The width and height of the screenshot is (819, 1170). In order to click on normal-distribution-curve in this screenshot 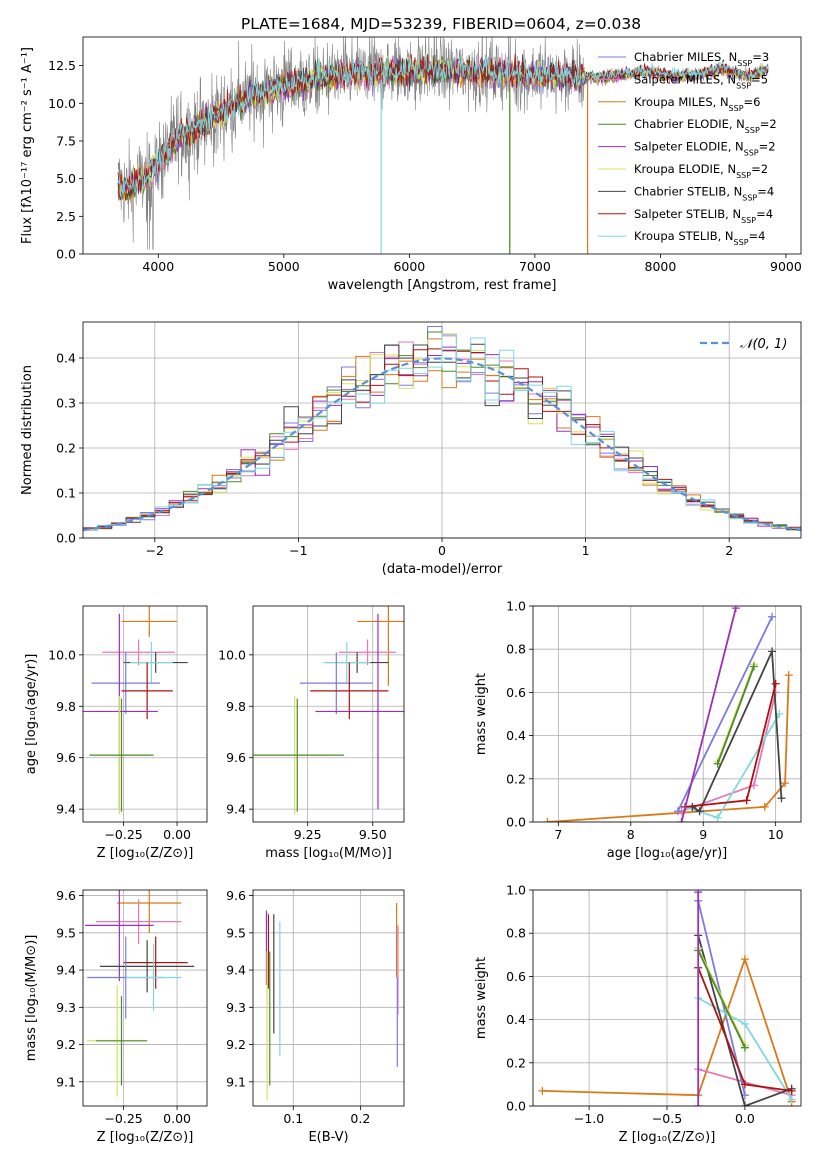, I will do `click(442, 444)`.